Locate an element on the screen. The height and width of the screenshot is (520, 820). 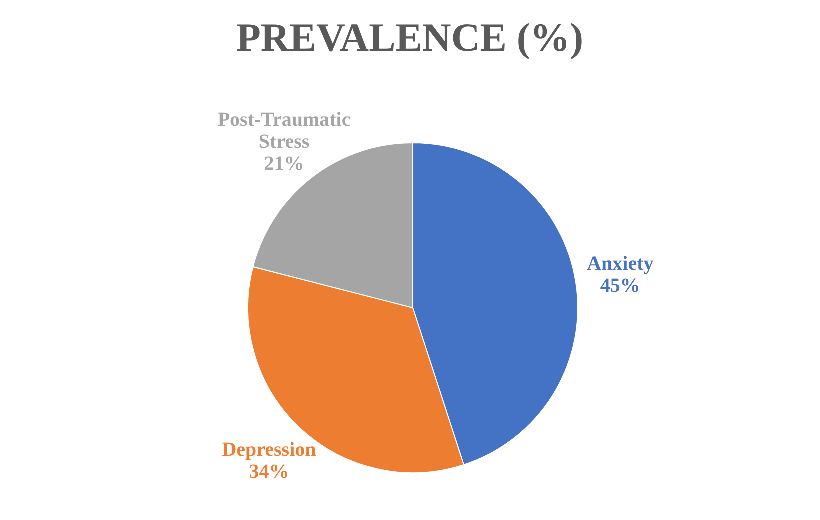
slice-label: Anxiety is located at coordinates (620, 264).